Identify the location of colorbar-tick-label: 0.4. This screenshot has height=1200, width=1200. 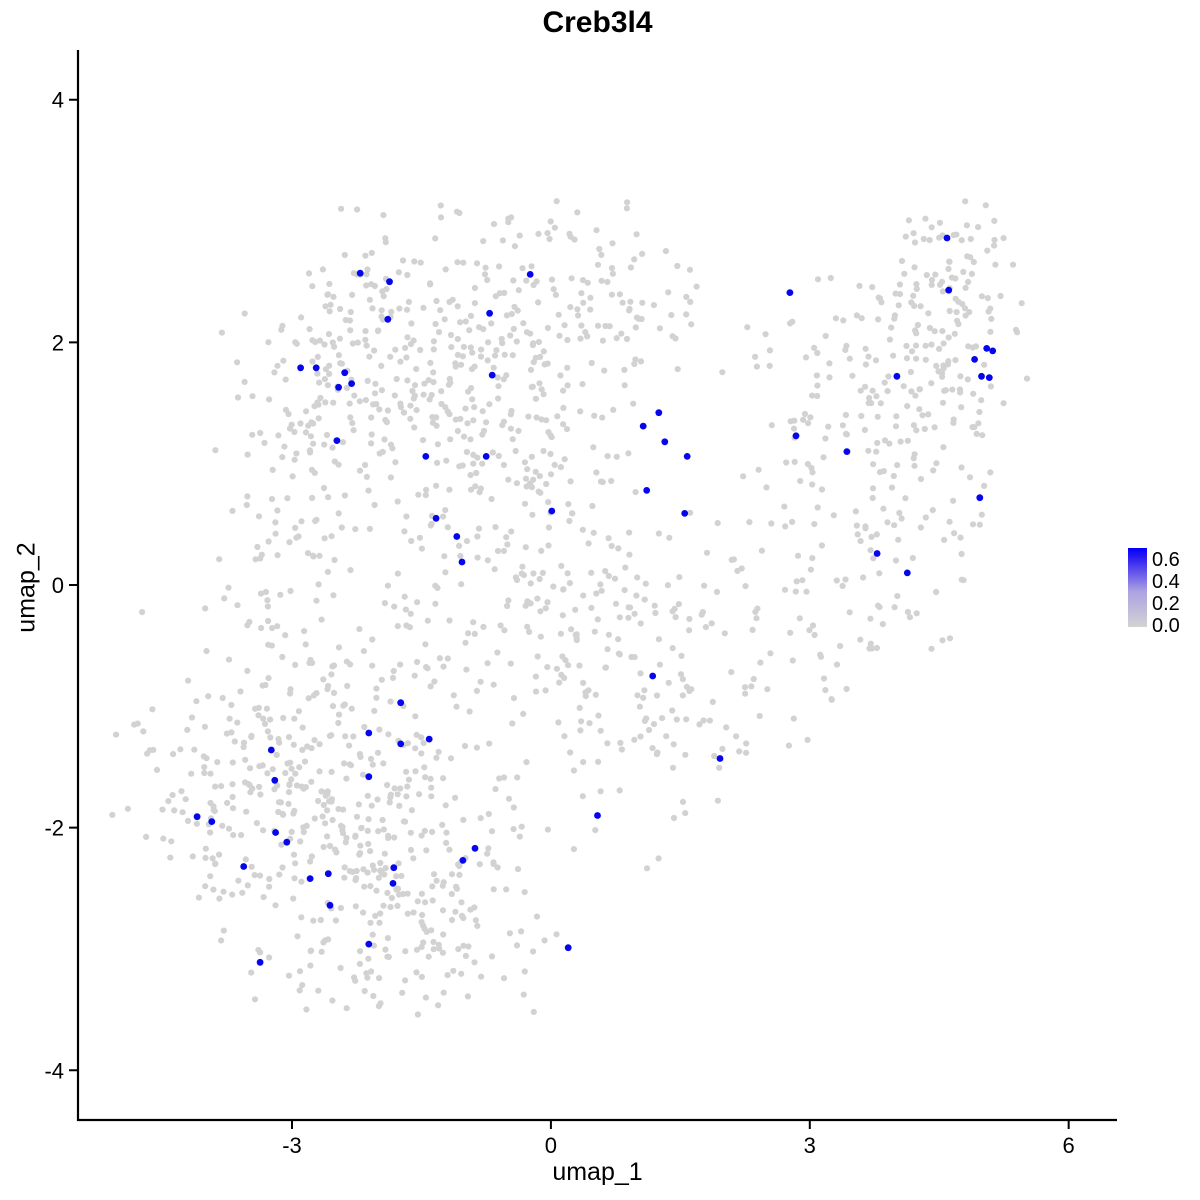
(1166, 582).